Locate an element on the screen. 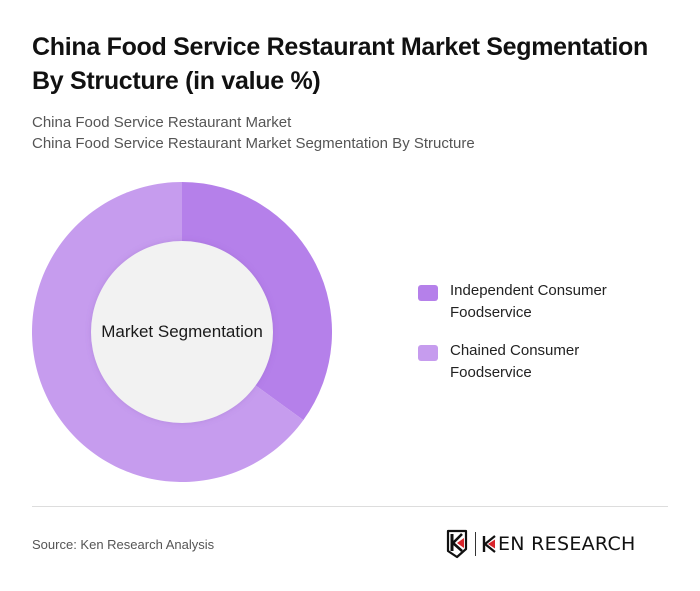 The height and width of the screenshot is (591, 700). ken-shield-icon is located at coordinates (457, 544).